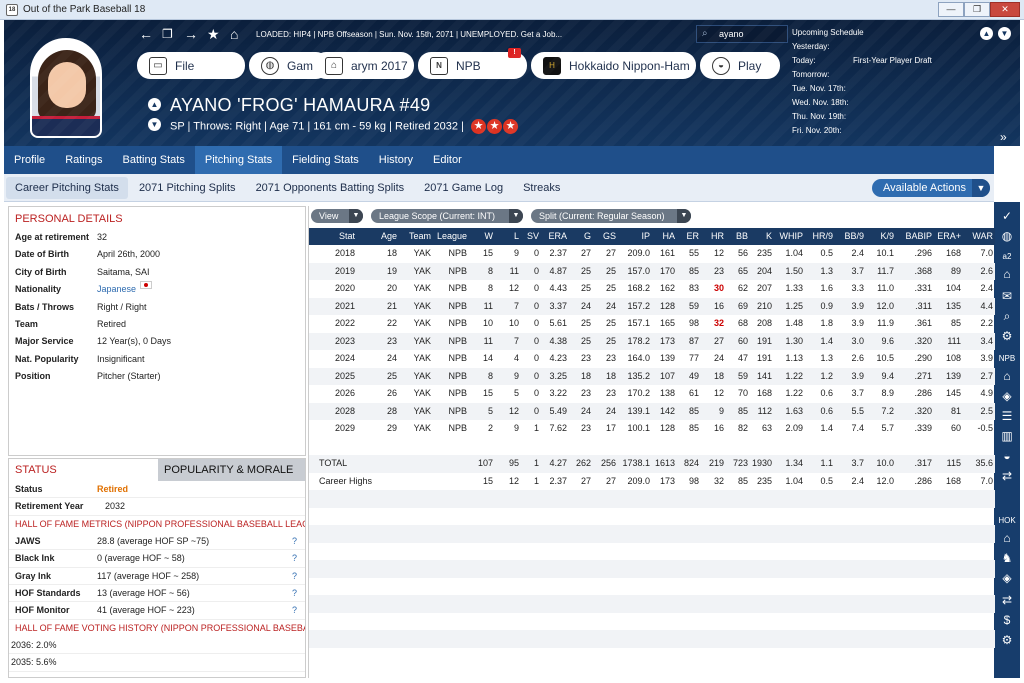  I want to click on column-header: ER, so click(692, 236).